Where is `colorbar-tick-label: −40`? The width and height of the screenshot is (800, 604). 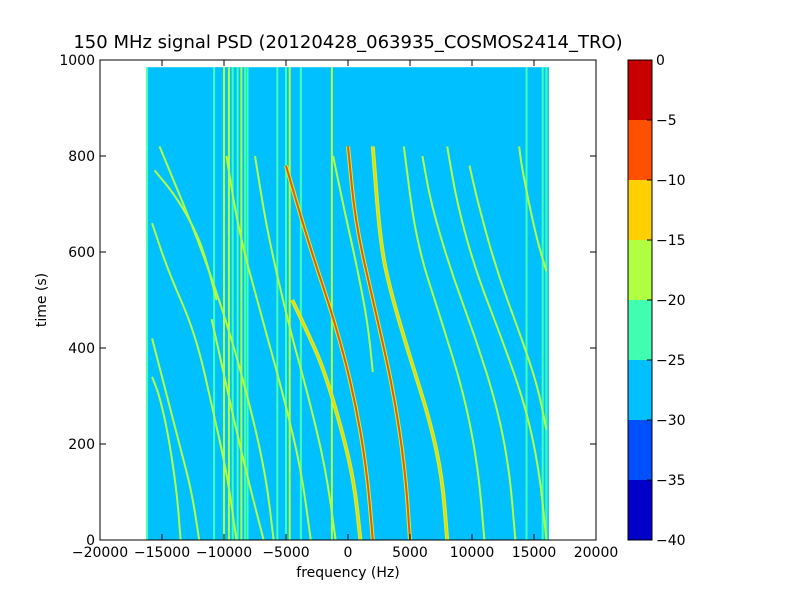
colorbar-tick-label: −40 is located at coordinates (671, 541).